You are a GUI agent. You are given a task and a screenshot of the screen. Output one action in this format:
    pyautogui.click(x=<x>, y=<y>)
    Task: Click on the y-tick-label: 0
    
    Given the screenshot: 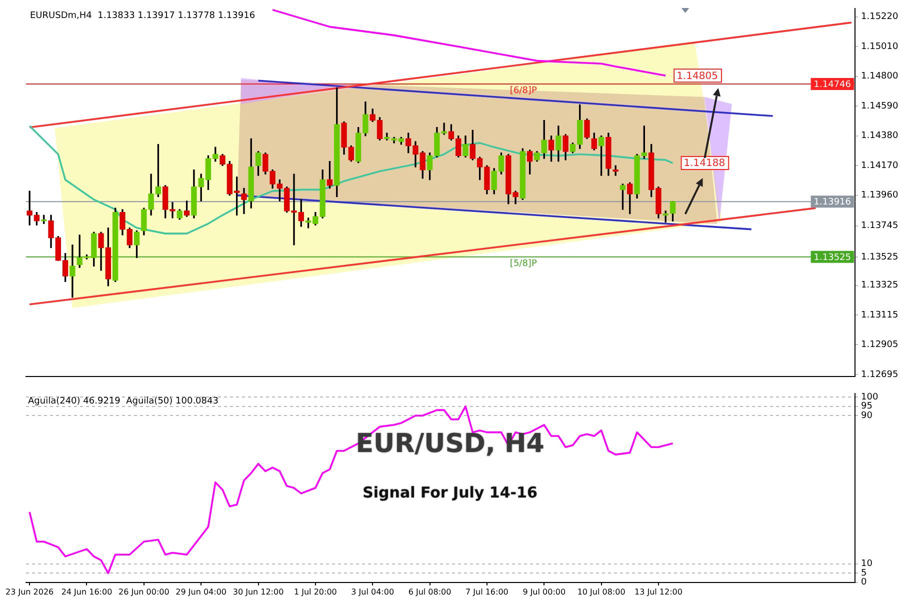 What is the action you would take?
    pyautogui.click(x=864, y=583)
    